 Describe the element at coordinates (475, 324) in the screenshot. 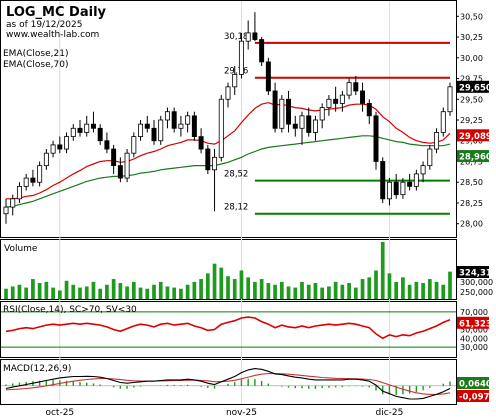

I see `rsi-last-tag: 61,323` at that location.